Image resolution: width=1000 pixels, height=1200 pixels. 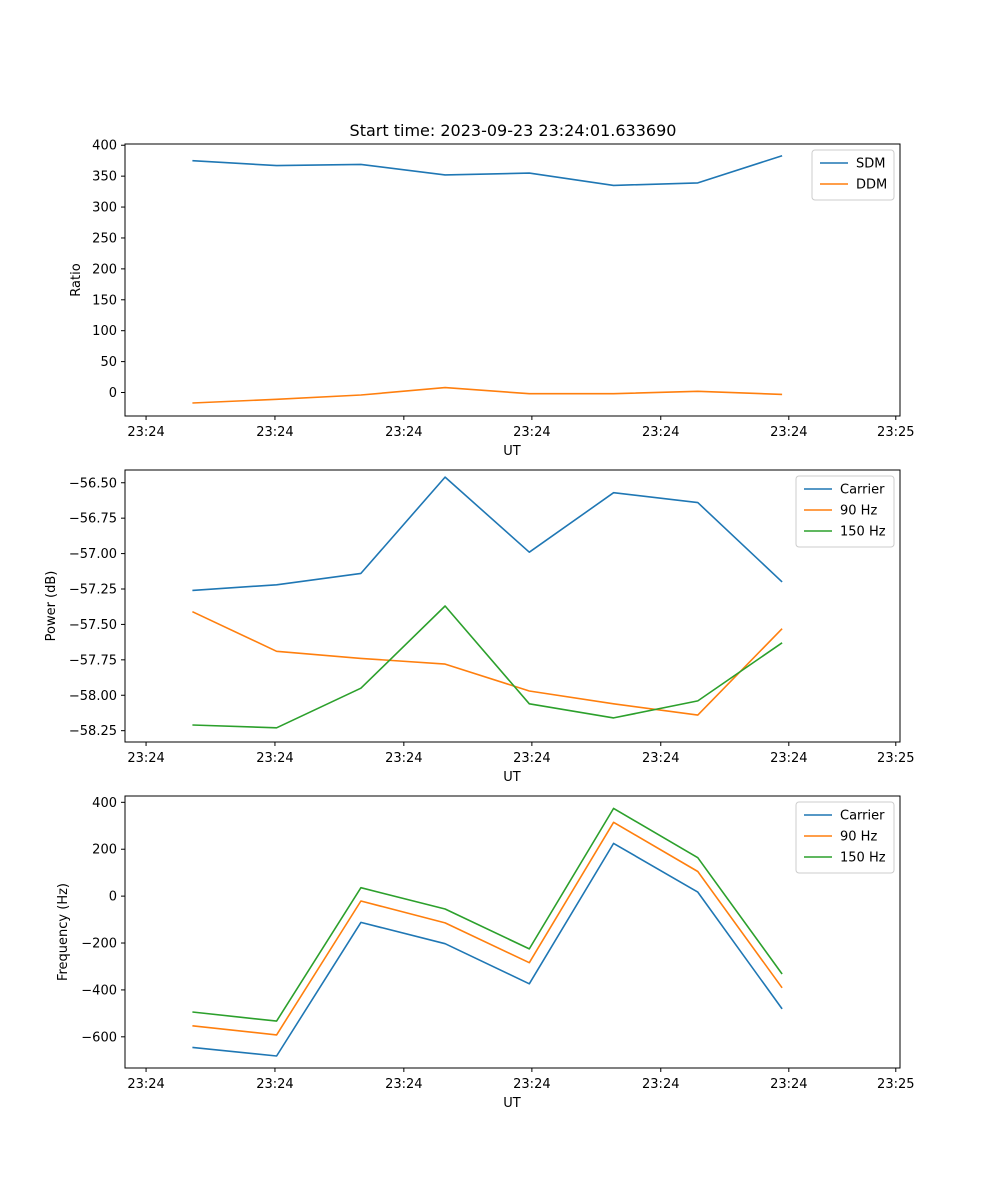 I want to click on y-tick-label: −200, so click(x=99, y=944).